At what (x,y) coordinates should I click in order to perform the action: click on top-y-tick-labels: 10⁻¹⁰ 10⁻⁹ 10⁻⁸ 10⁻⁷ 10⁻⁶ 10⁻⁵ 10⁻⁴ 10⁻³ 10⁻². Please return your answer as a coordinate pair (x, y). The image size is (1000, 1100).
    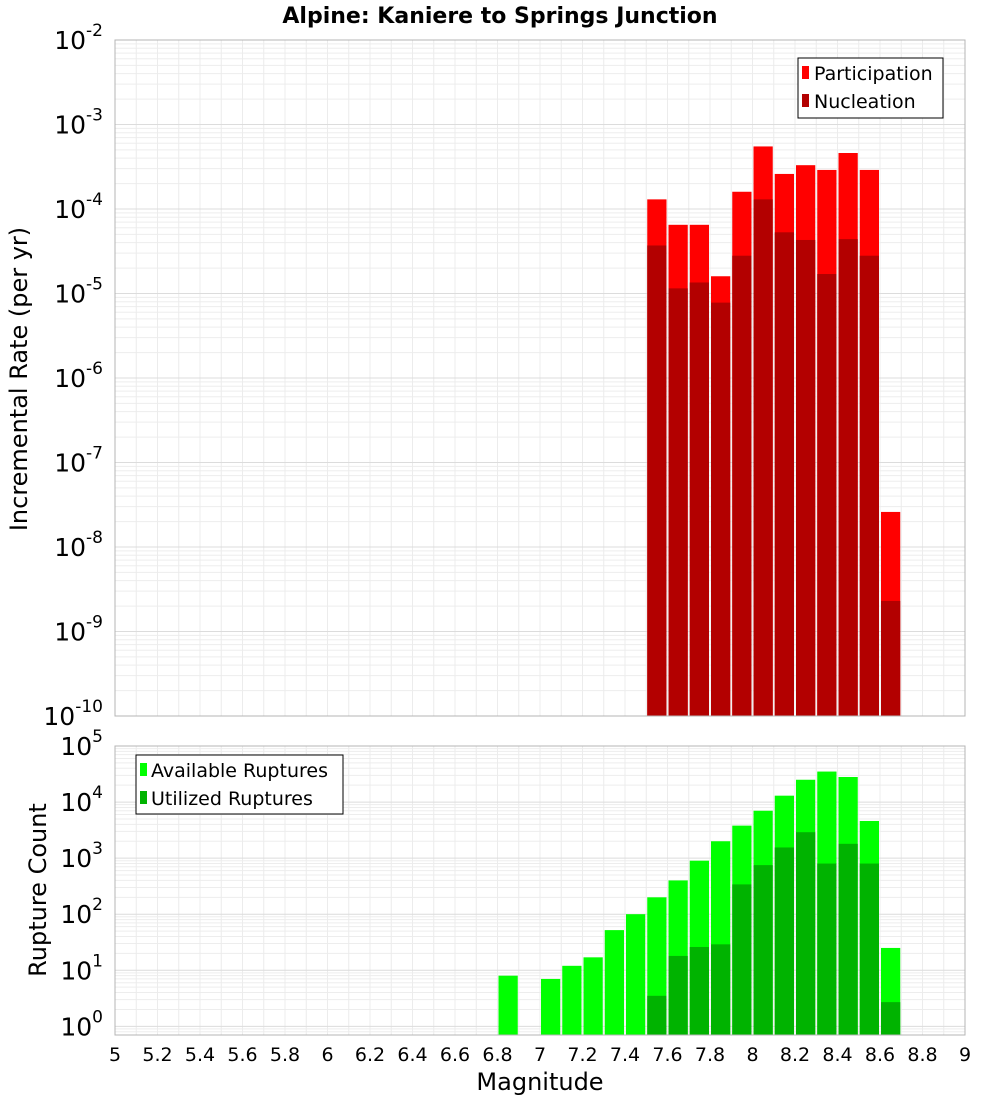
    Looking at the image, I should click on (73, 376).